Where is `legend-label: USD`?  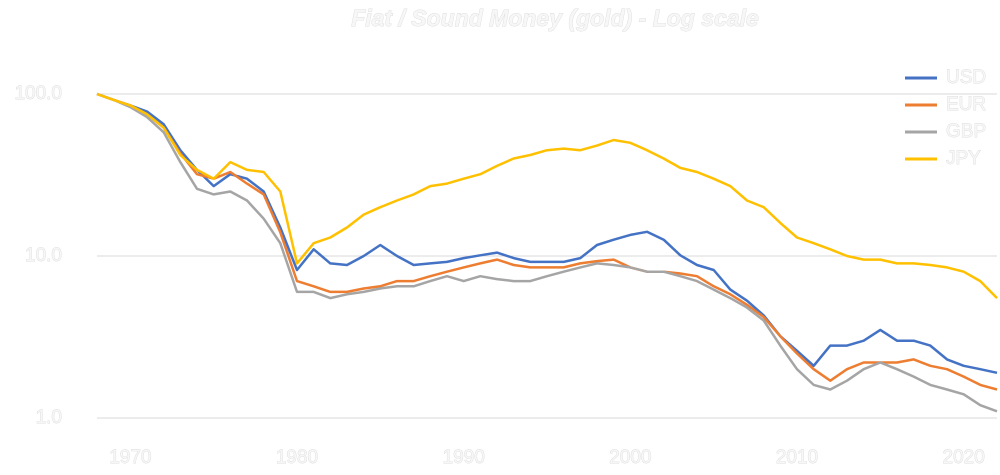 legend-label: USD is located at coordinates (966, 77).